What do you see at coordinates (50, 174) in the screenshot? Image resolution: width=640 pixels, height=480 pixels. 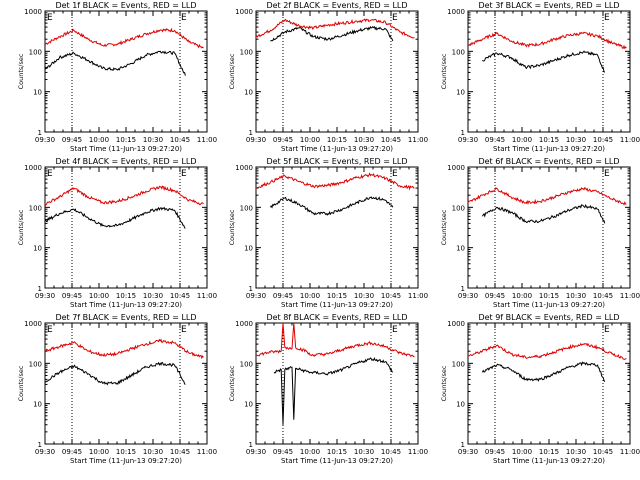 I see `corner-label: E` at bounding box center [50, 174].